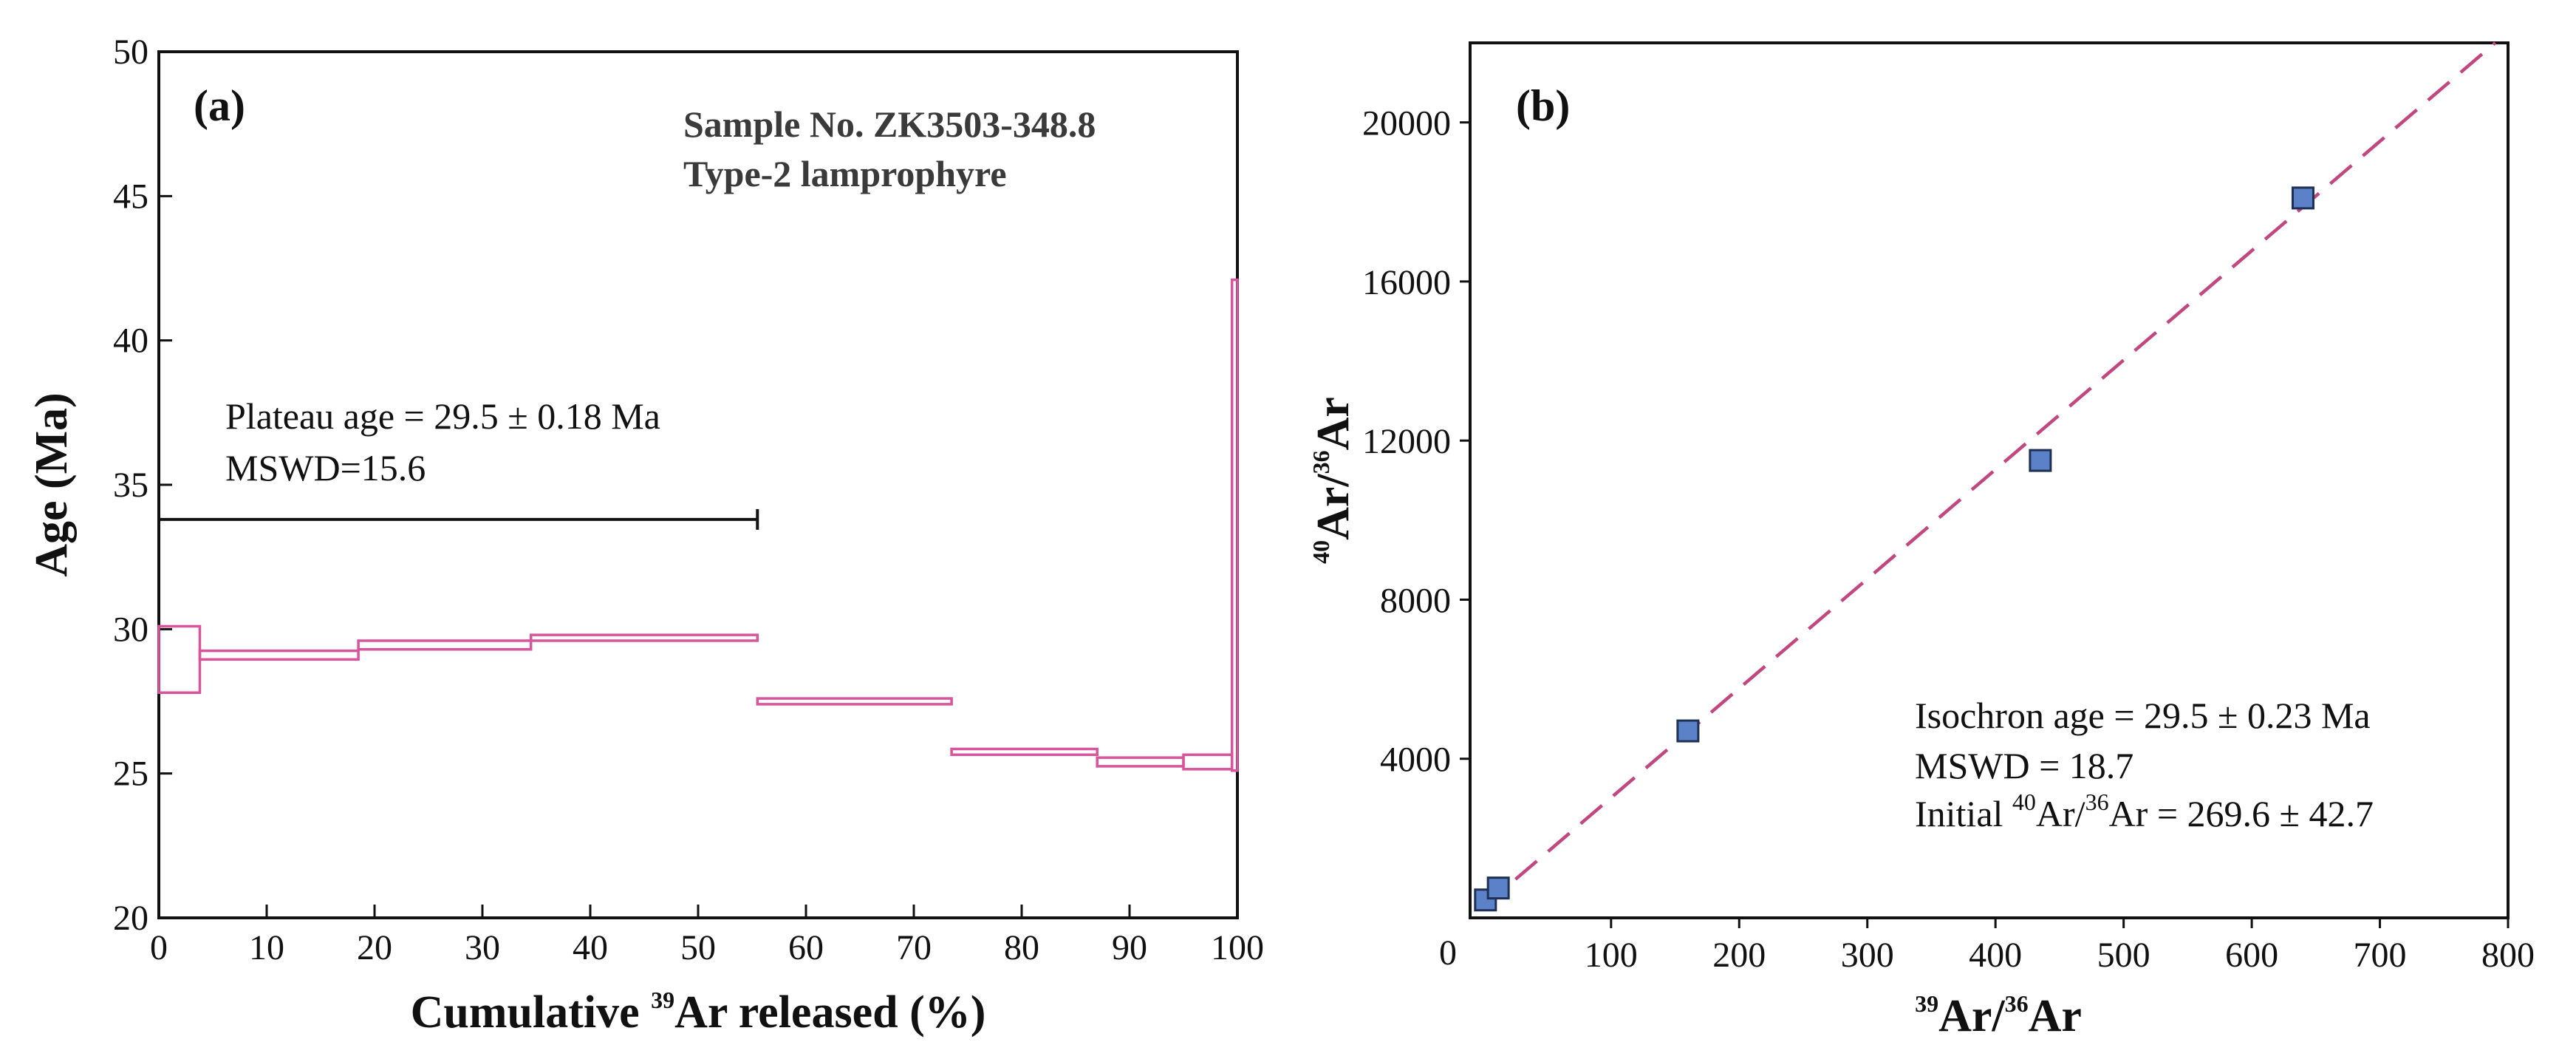 This screenshot has width=2576, height=1059. What do you see at coordinates (159, 948) in the screenshot?
I see `x-tick-label: 0` at bounding box center [159, 948].